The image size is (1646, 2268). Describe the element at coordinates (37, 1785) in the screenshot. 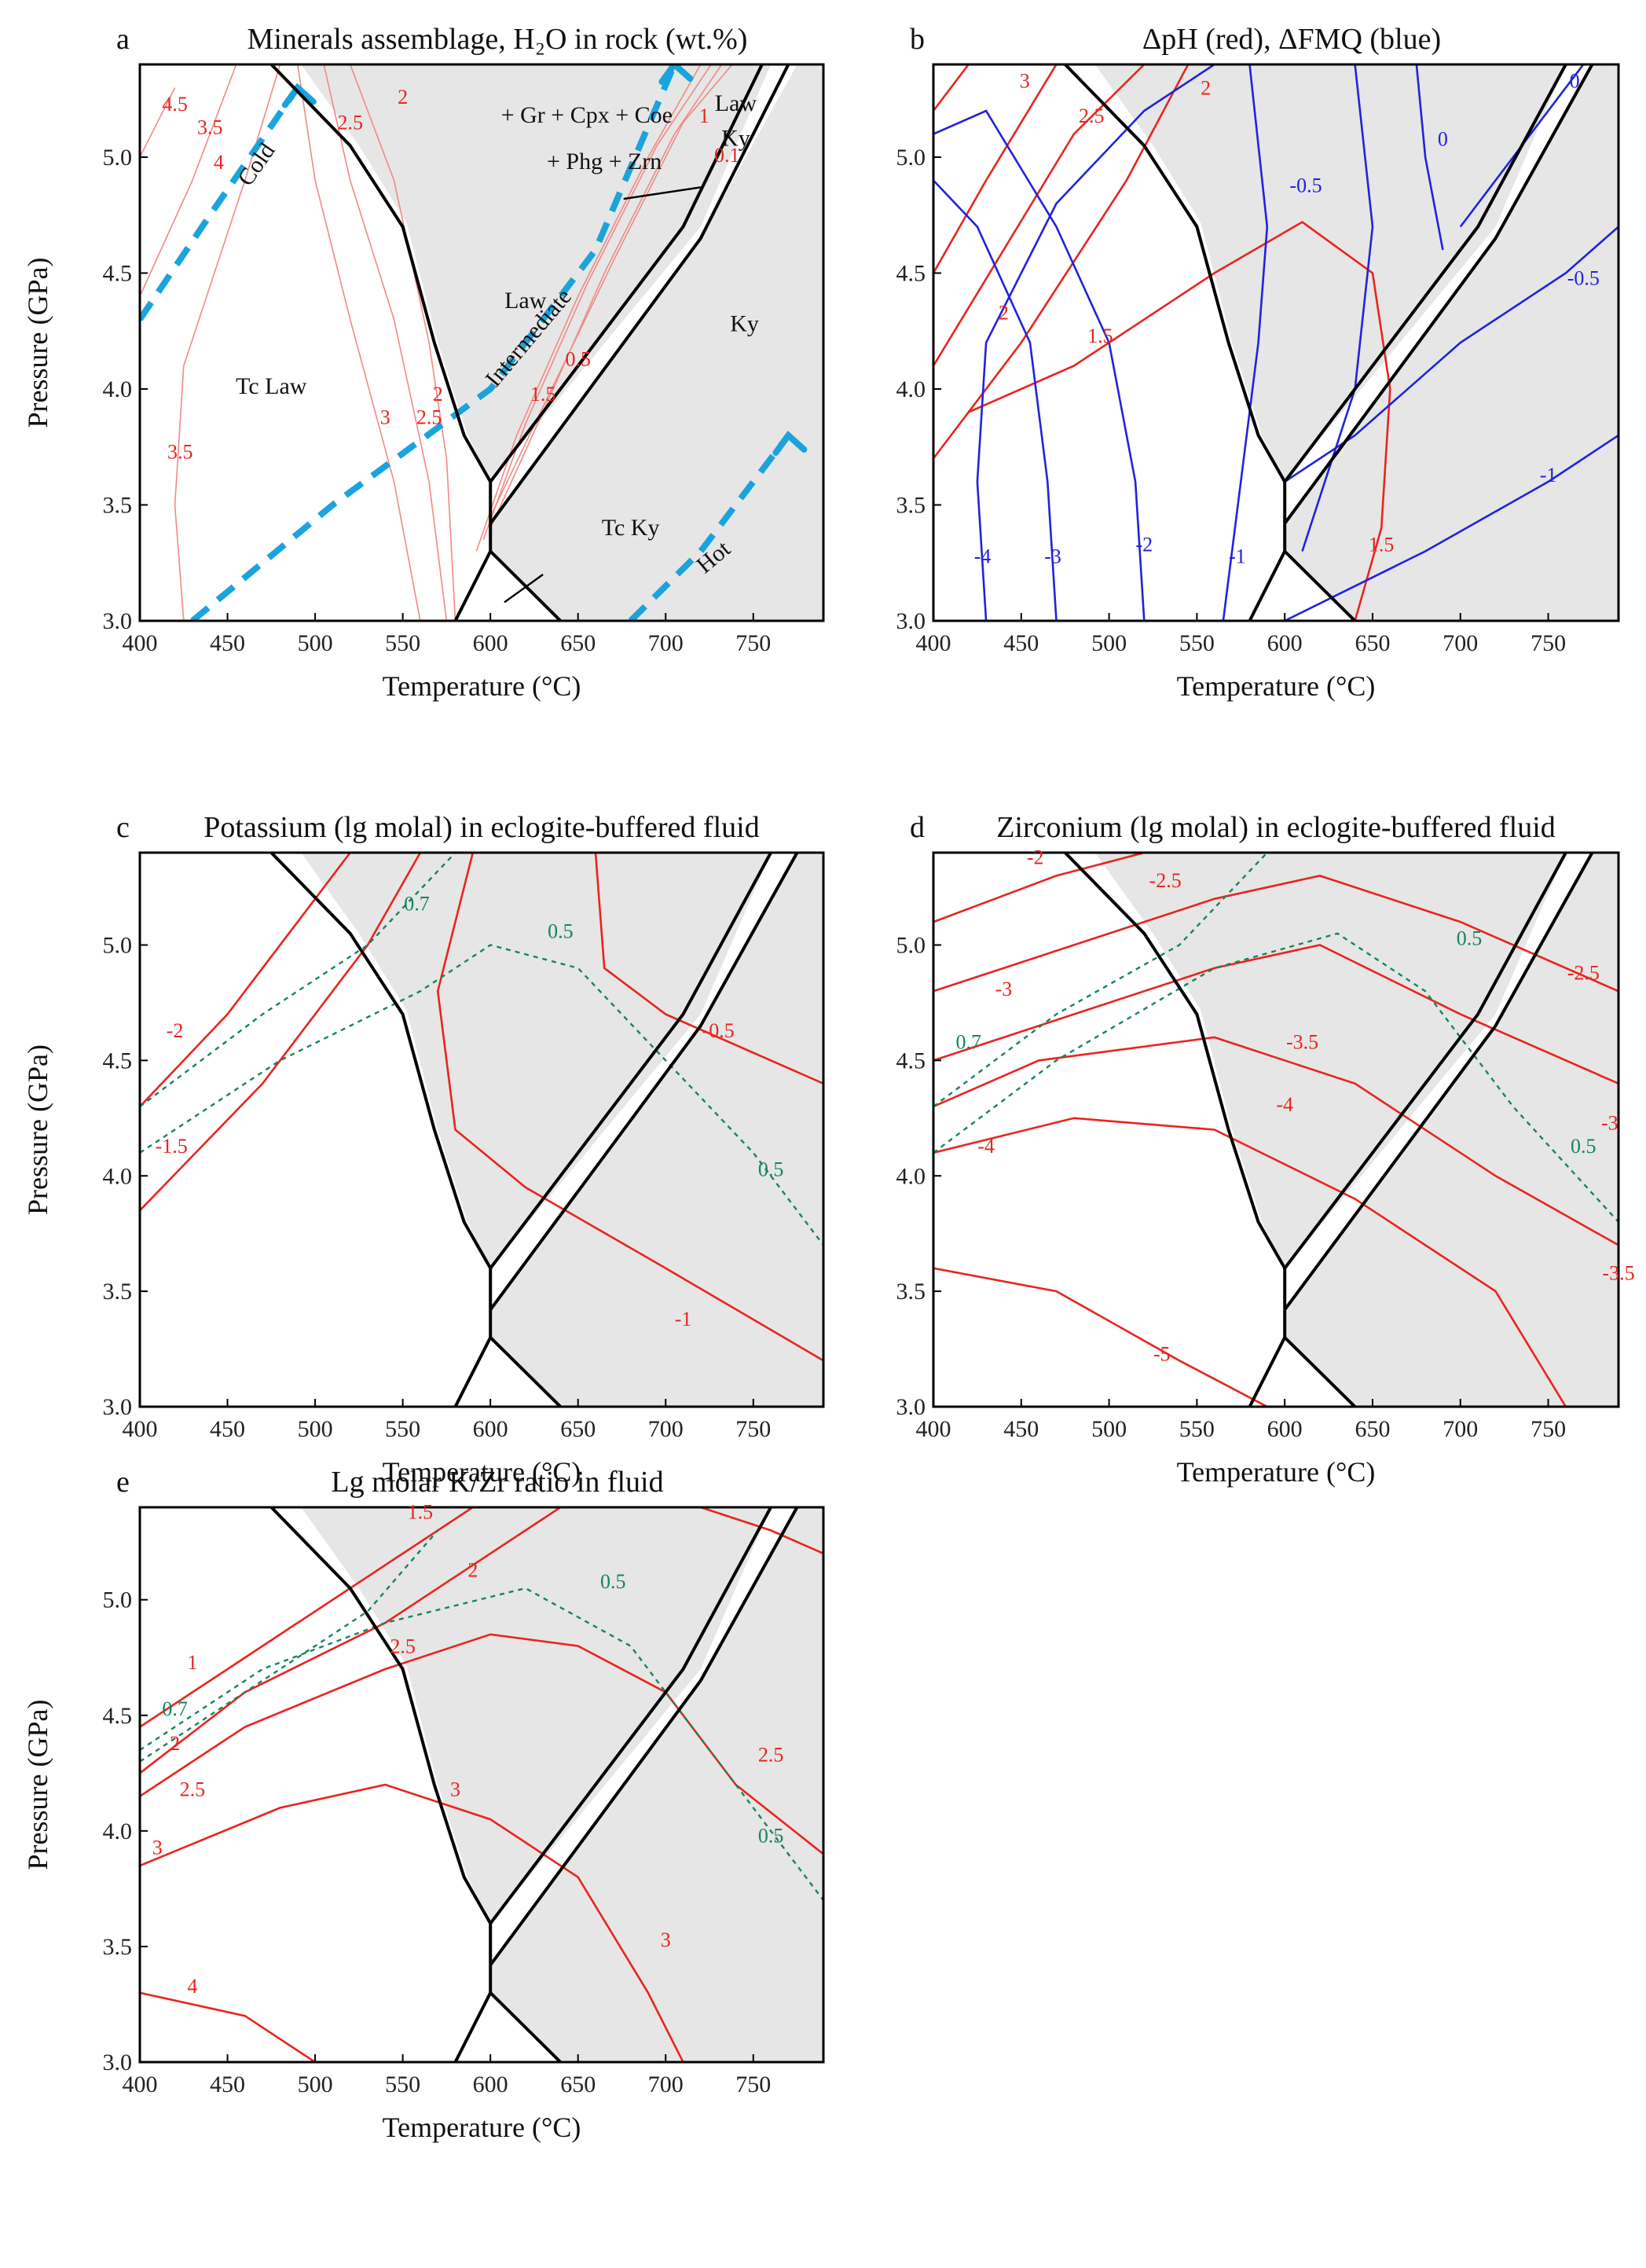

I see `y-axis-label: Pressure (GPa)` at that location.